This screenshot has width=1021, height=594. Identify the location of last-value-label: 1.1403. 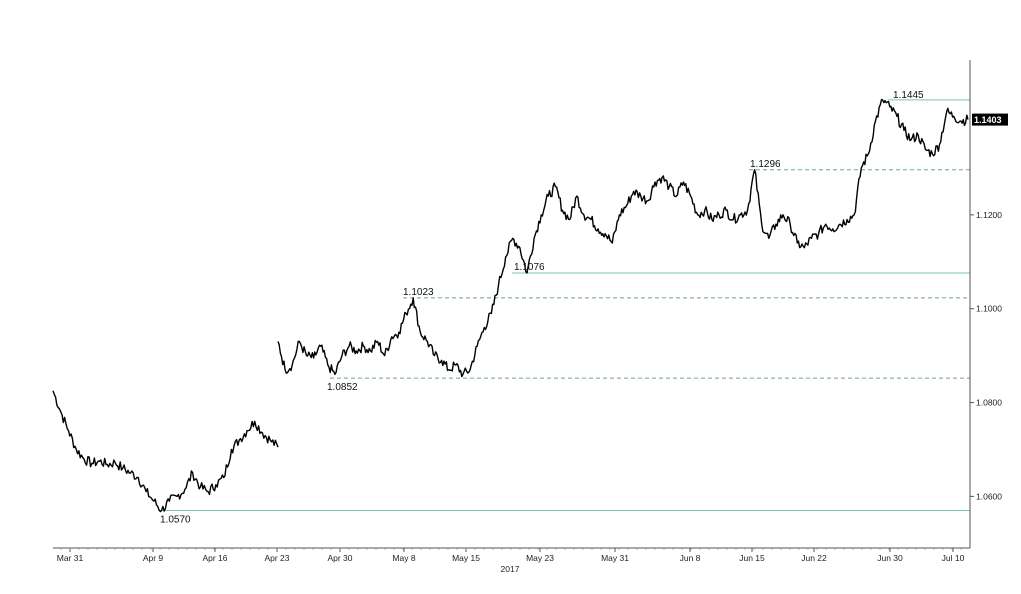
(988, 120).